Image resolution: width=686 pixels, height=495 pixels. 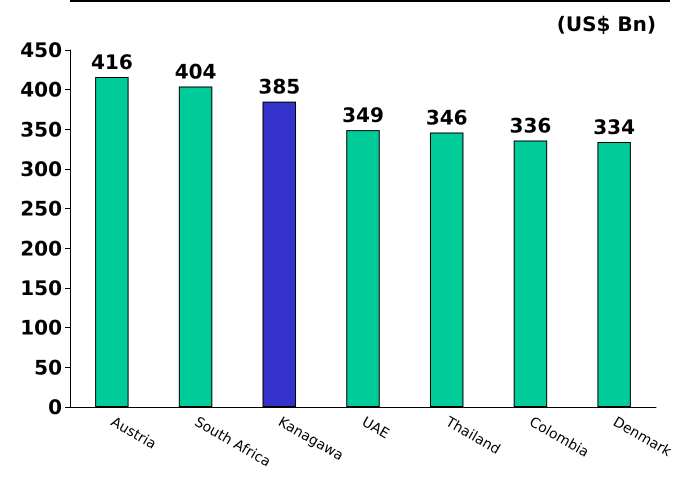 I want to click on y-tick-label: 250, so click(x=41, y=208).